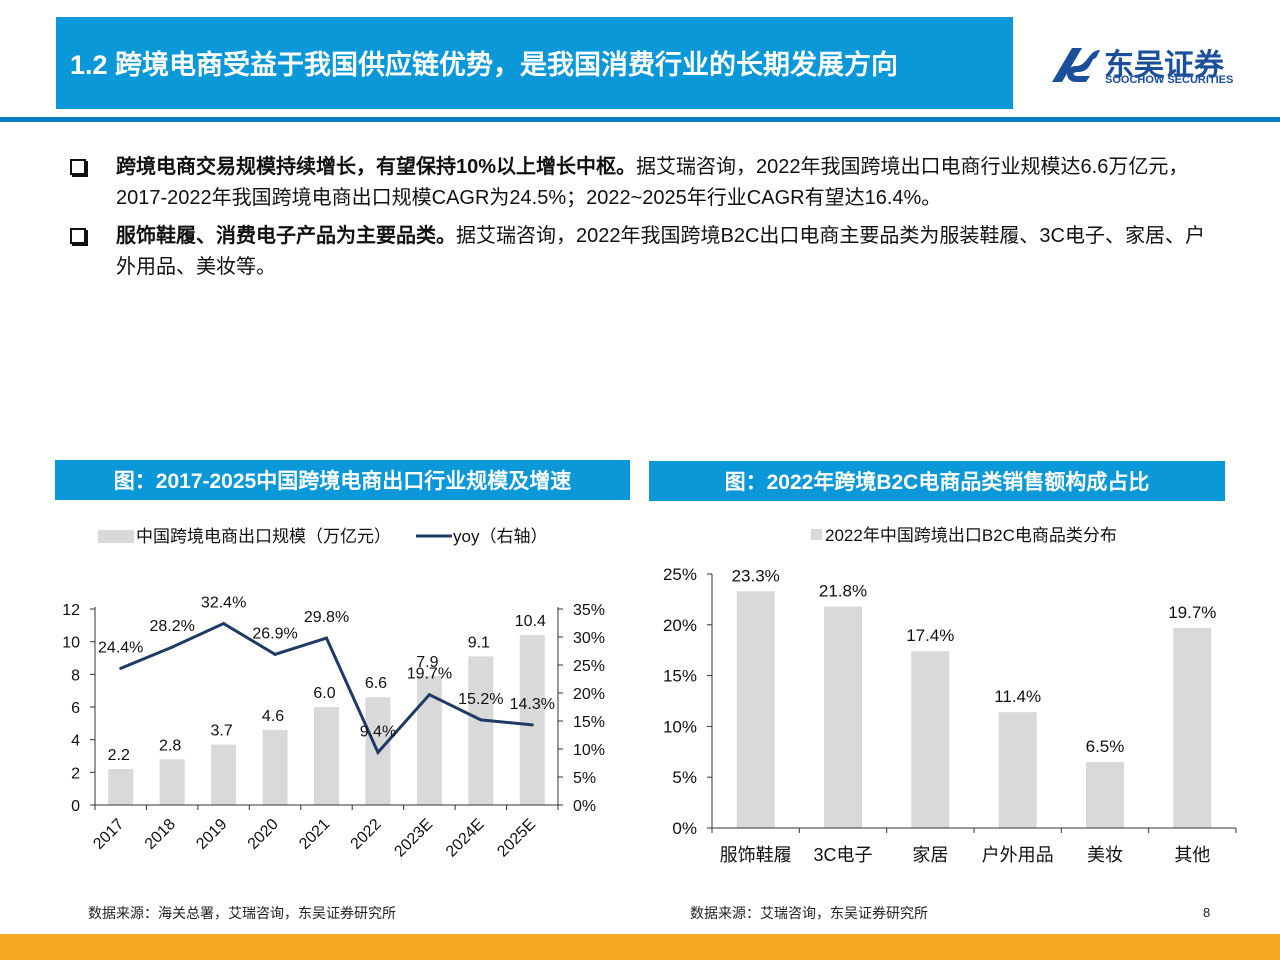 This screenshot has height=960, width=1280. I want to click on x-tick-label: 家居, so click(930, 855).